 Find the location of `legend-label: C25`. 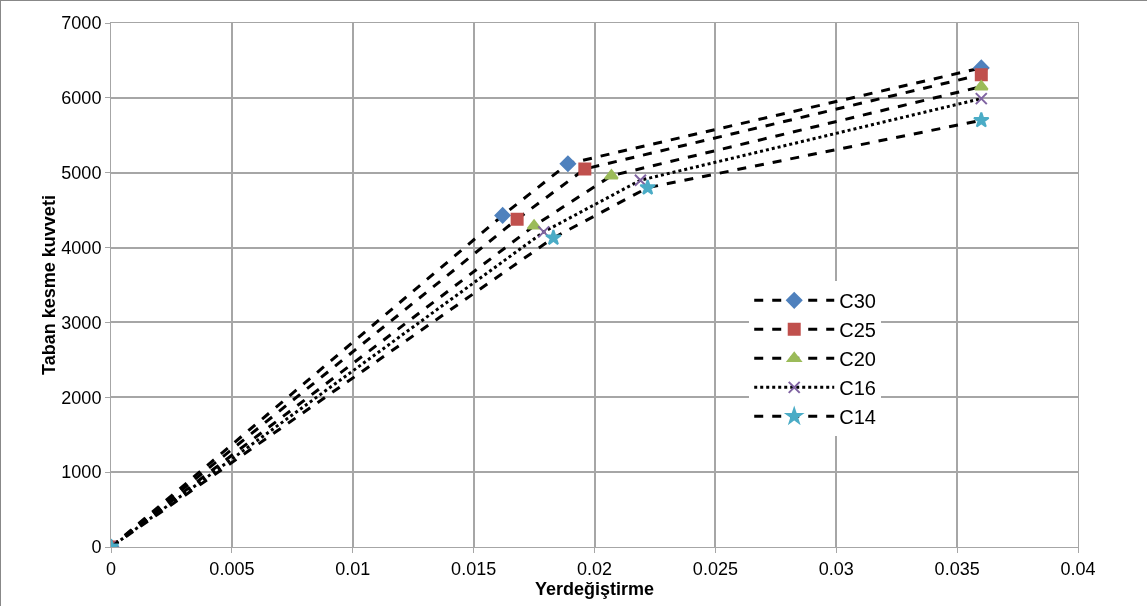

legend-label: C25 is located at coordinates (857, 330).